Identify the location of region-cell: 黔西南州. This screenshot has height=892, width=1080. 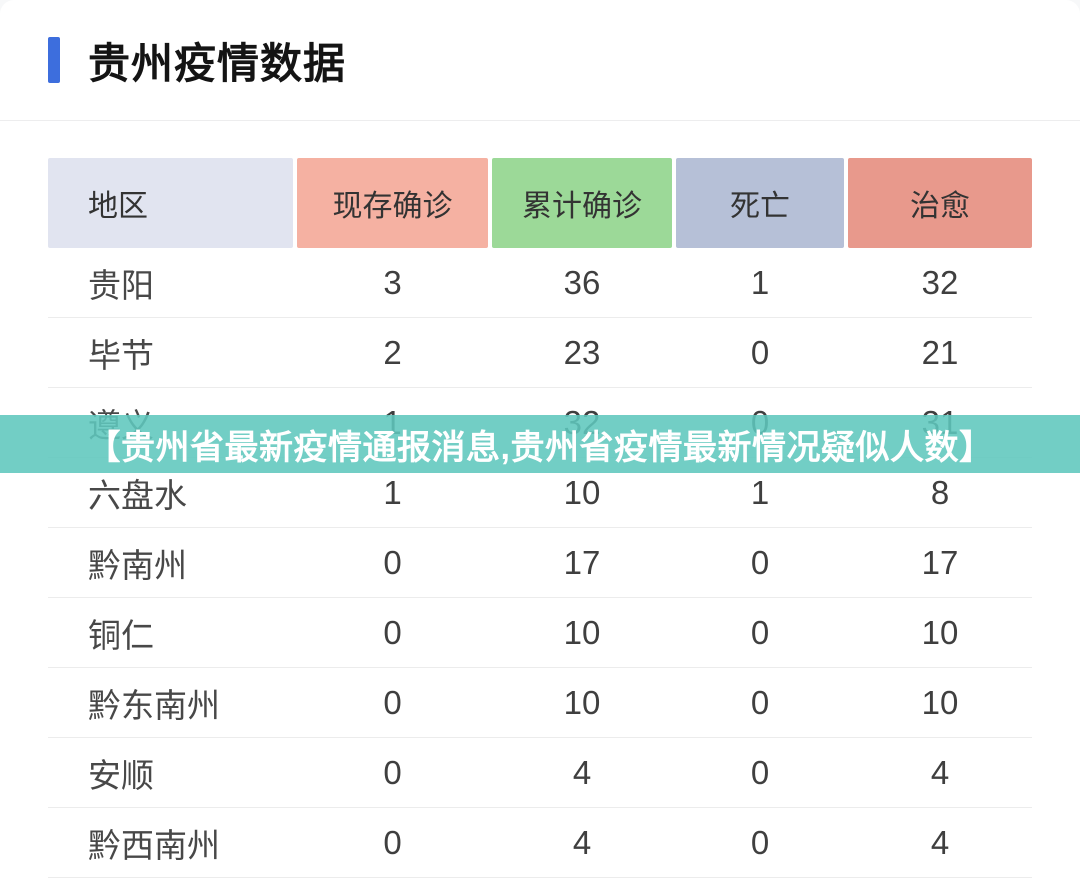
(154, 845).